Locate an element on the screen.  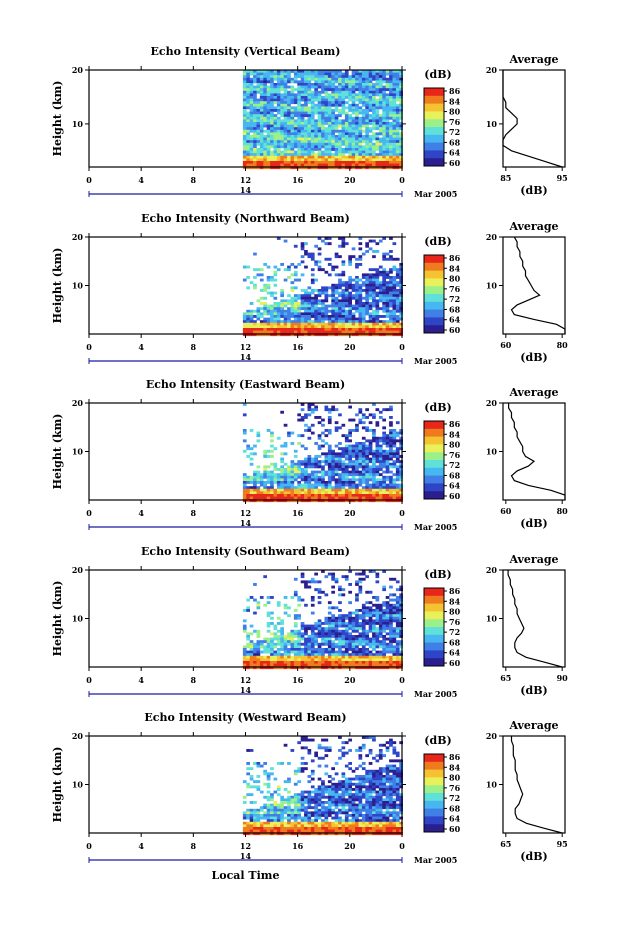
y-tick-label: 10 is located at coordinates (78, 124).